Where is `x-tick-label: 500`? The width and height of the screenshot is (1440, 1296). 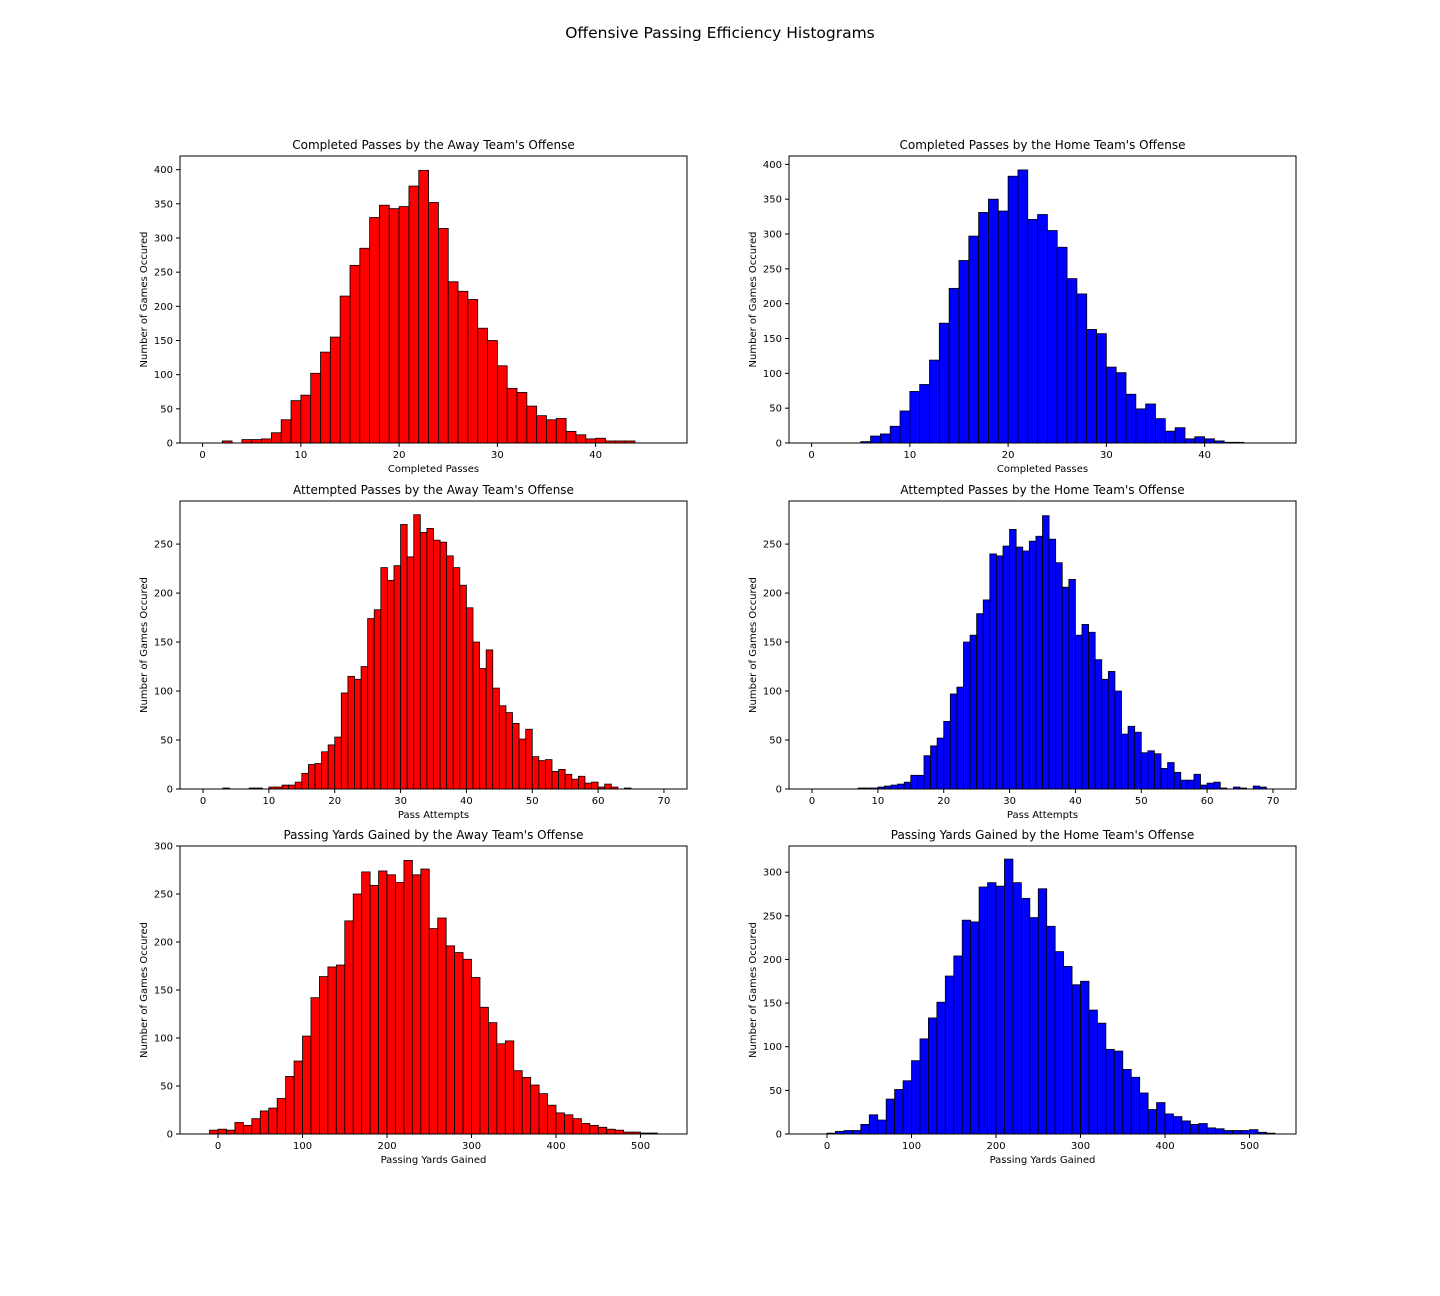
x-tick-label: 500 is located at coordinates (640, 1146).